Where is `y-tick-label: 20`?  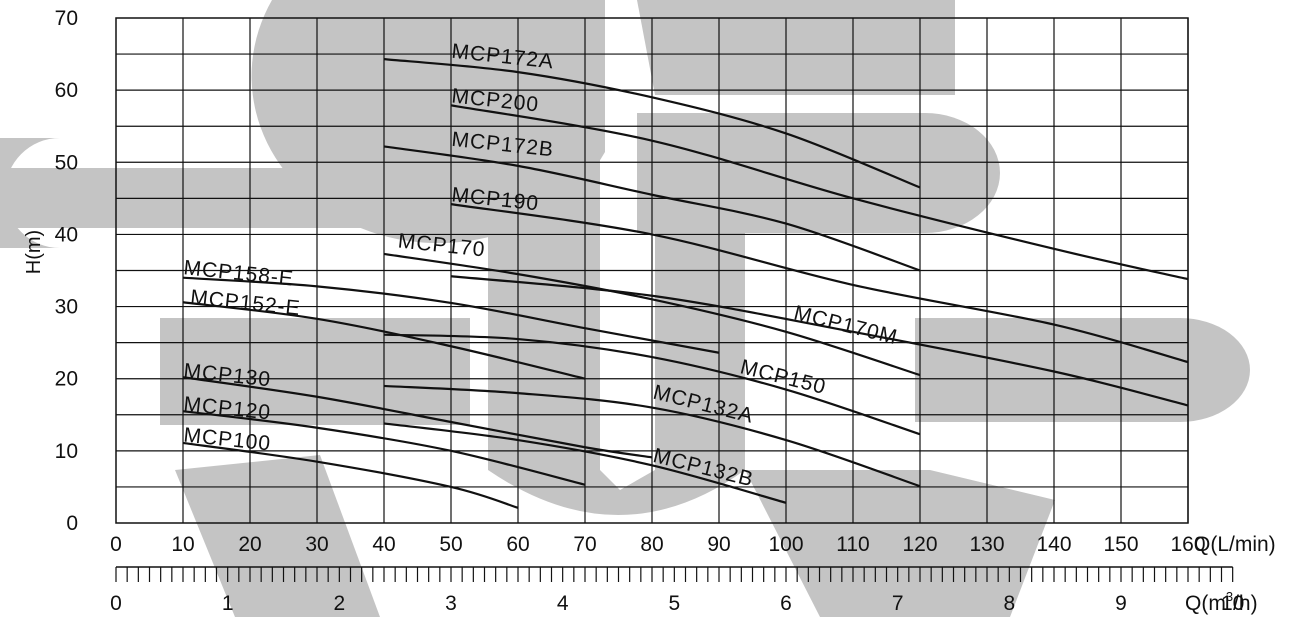
y-tick-label: 20 is located at coordinates (66, 379).